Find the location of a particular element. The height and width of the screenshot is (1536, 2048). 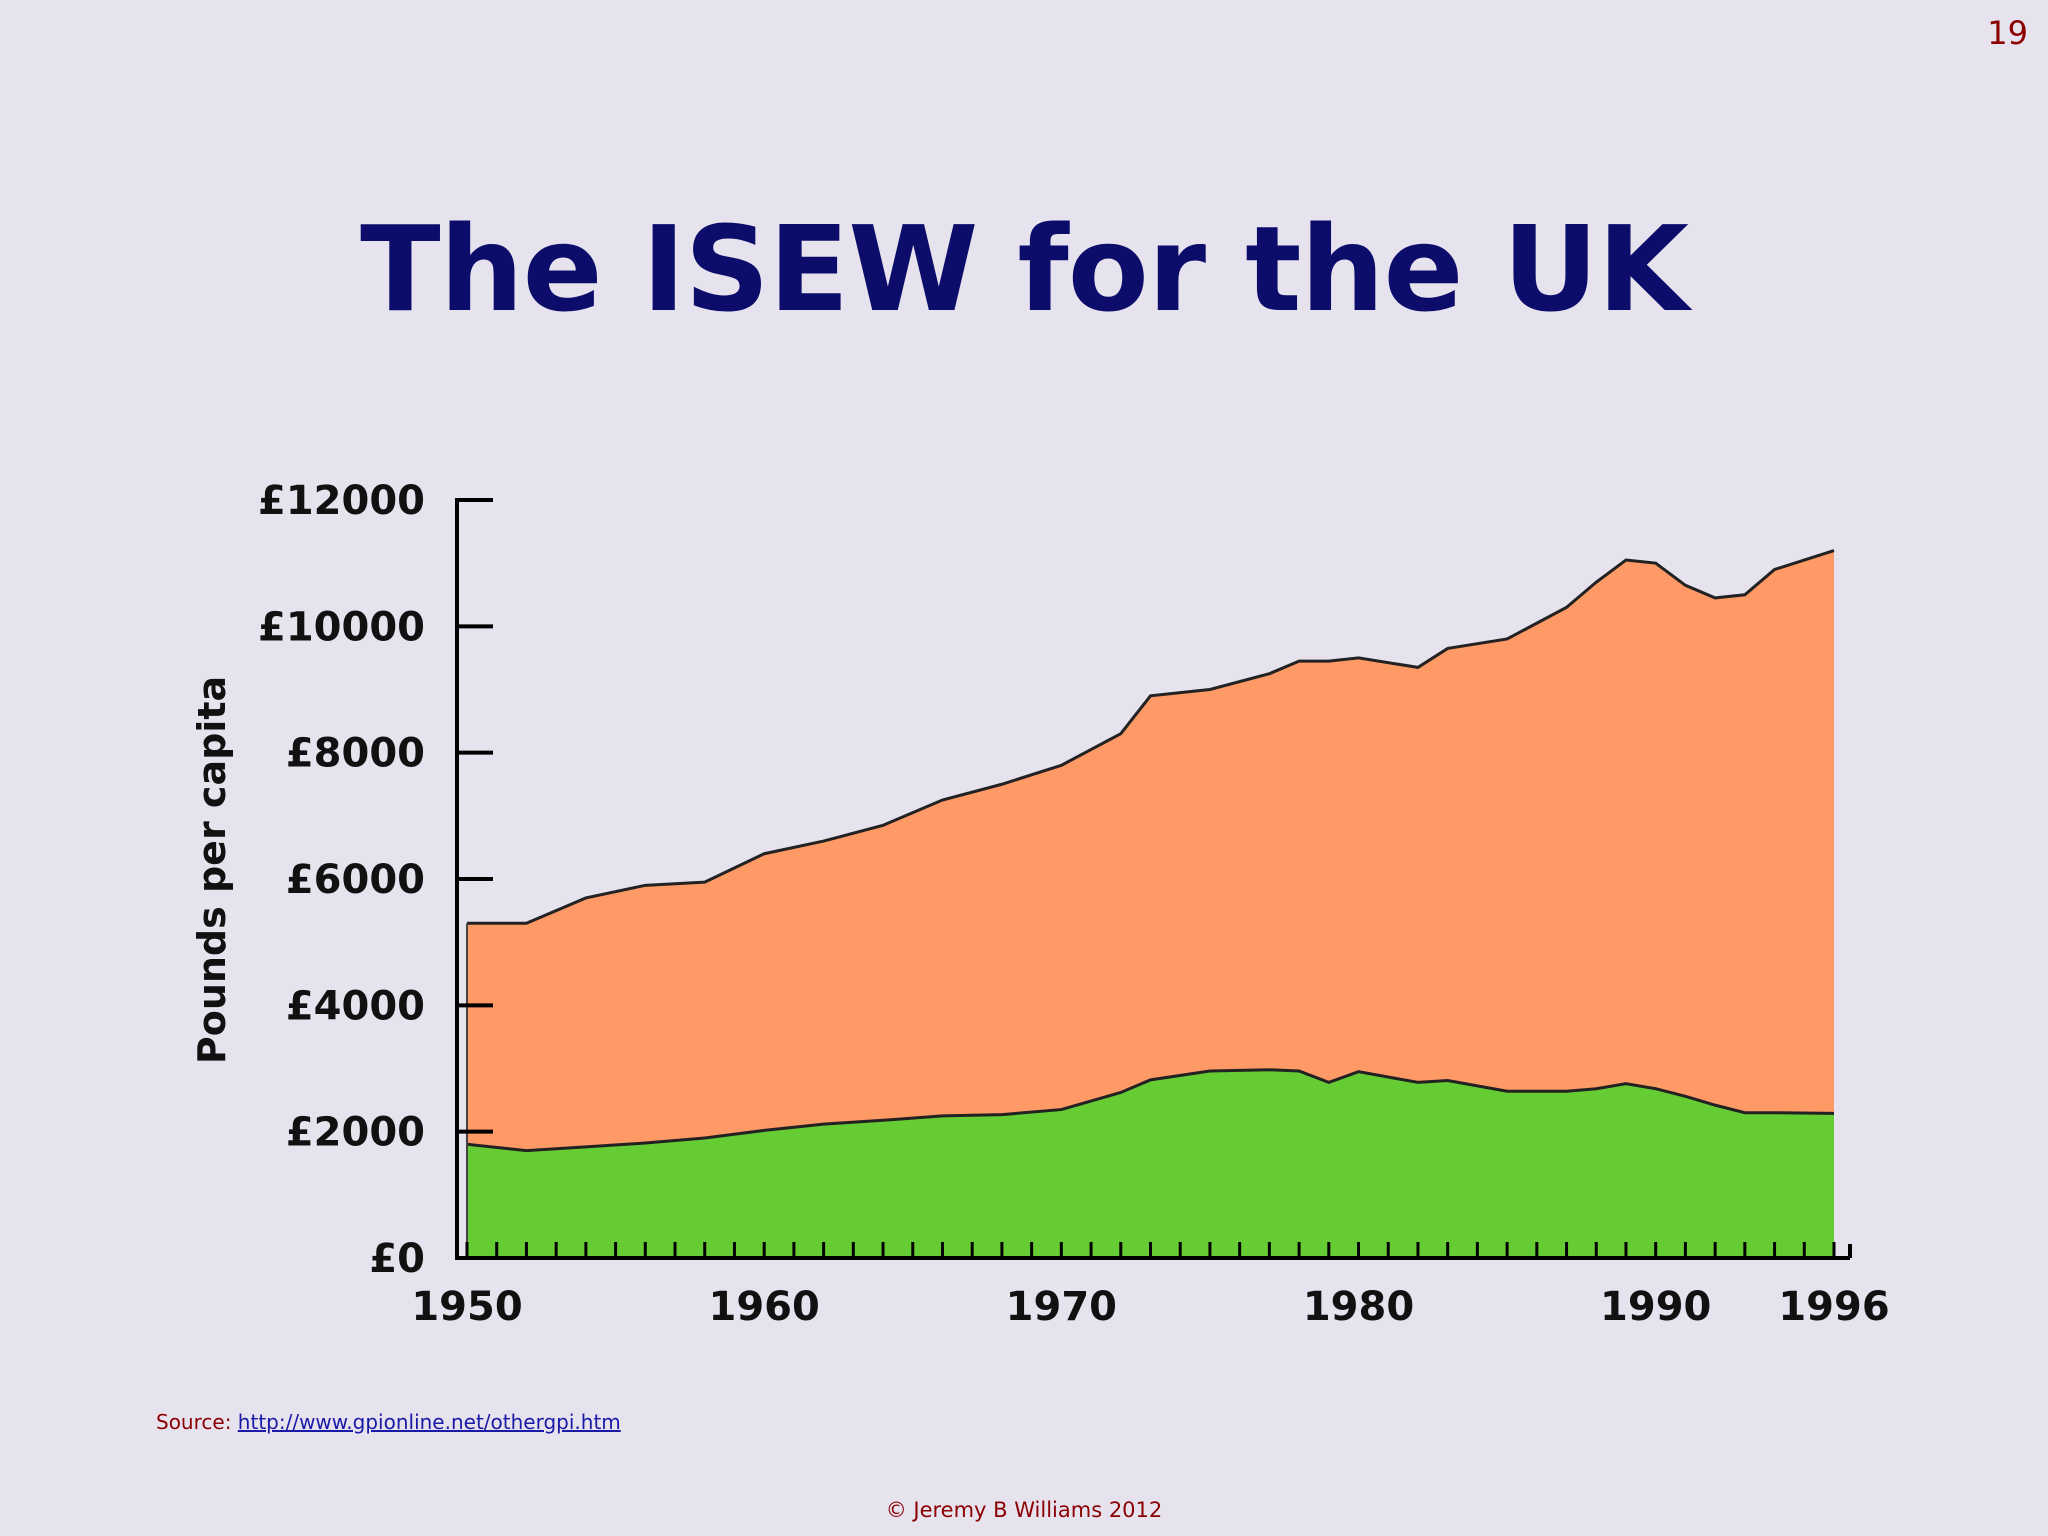

x-tick-label: 1970 is located at coordinates (1061, 1307).